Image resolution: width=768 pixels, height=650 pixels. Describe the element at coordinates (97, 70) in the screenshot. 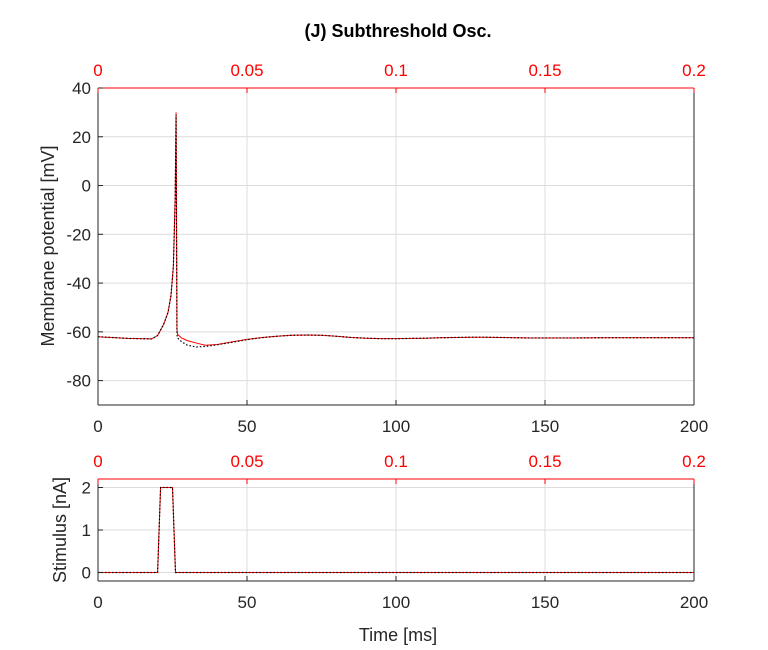

I see `vm-top-xtick-label: 0` at that location.